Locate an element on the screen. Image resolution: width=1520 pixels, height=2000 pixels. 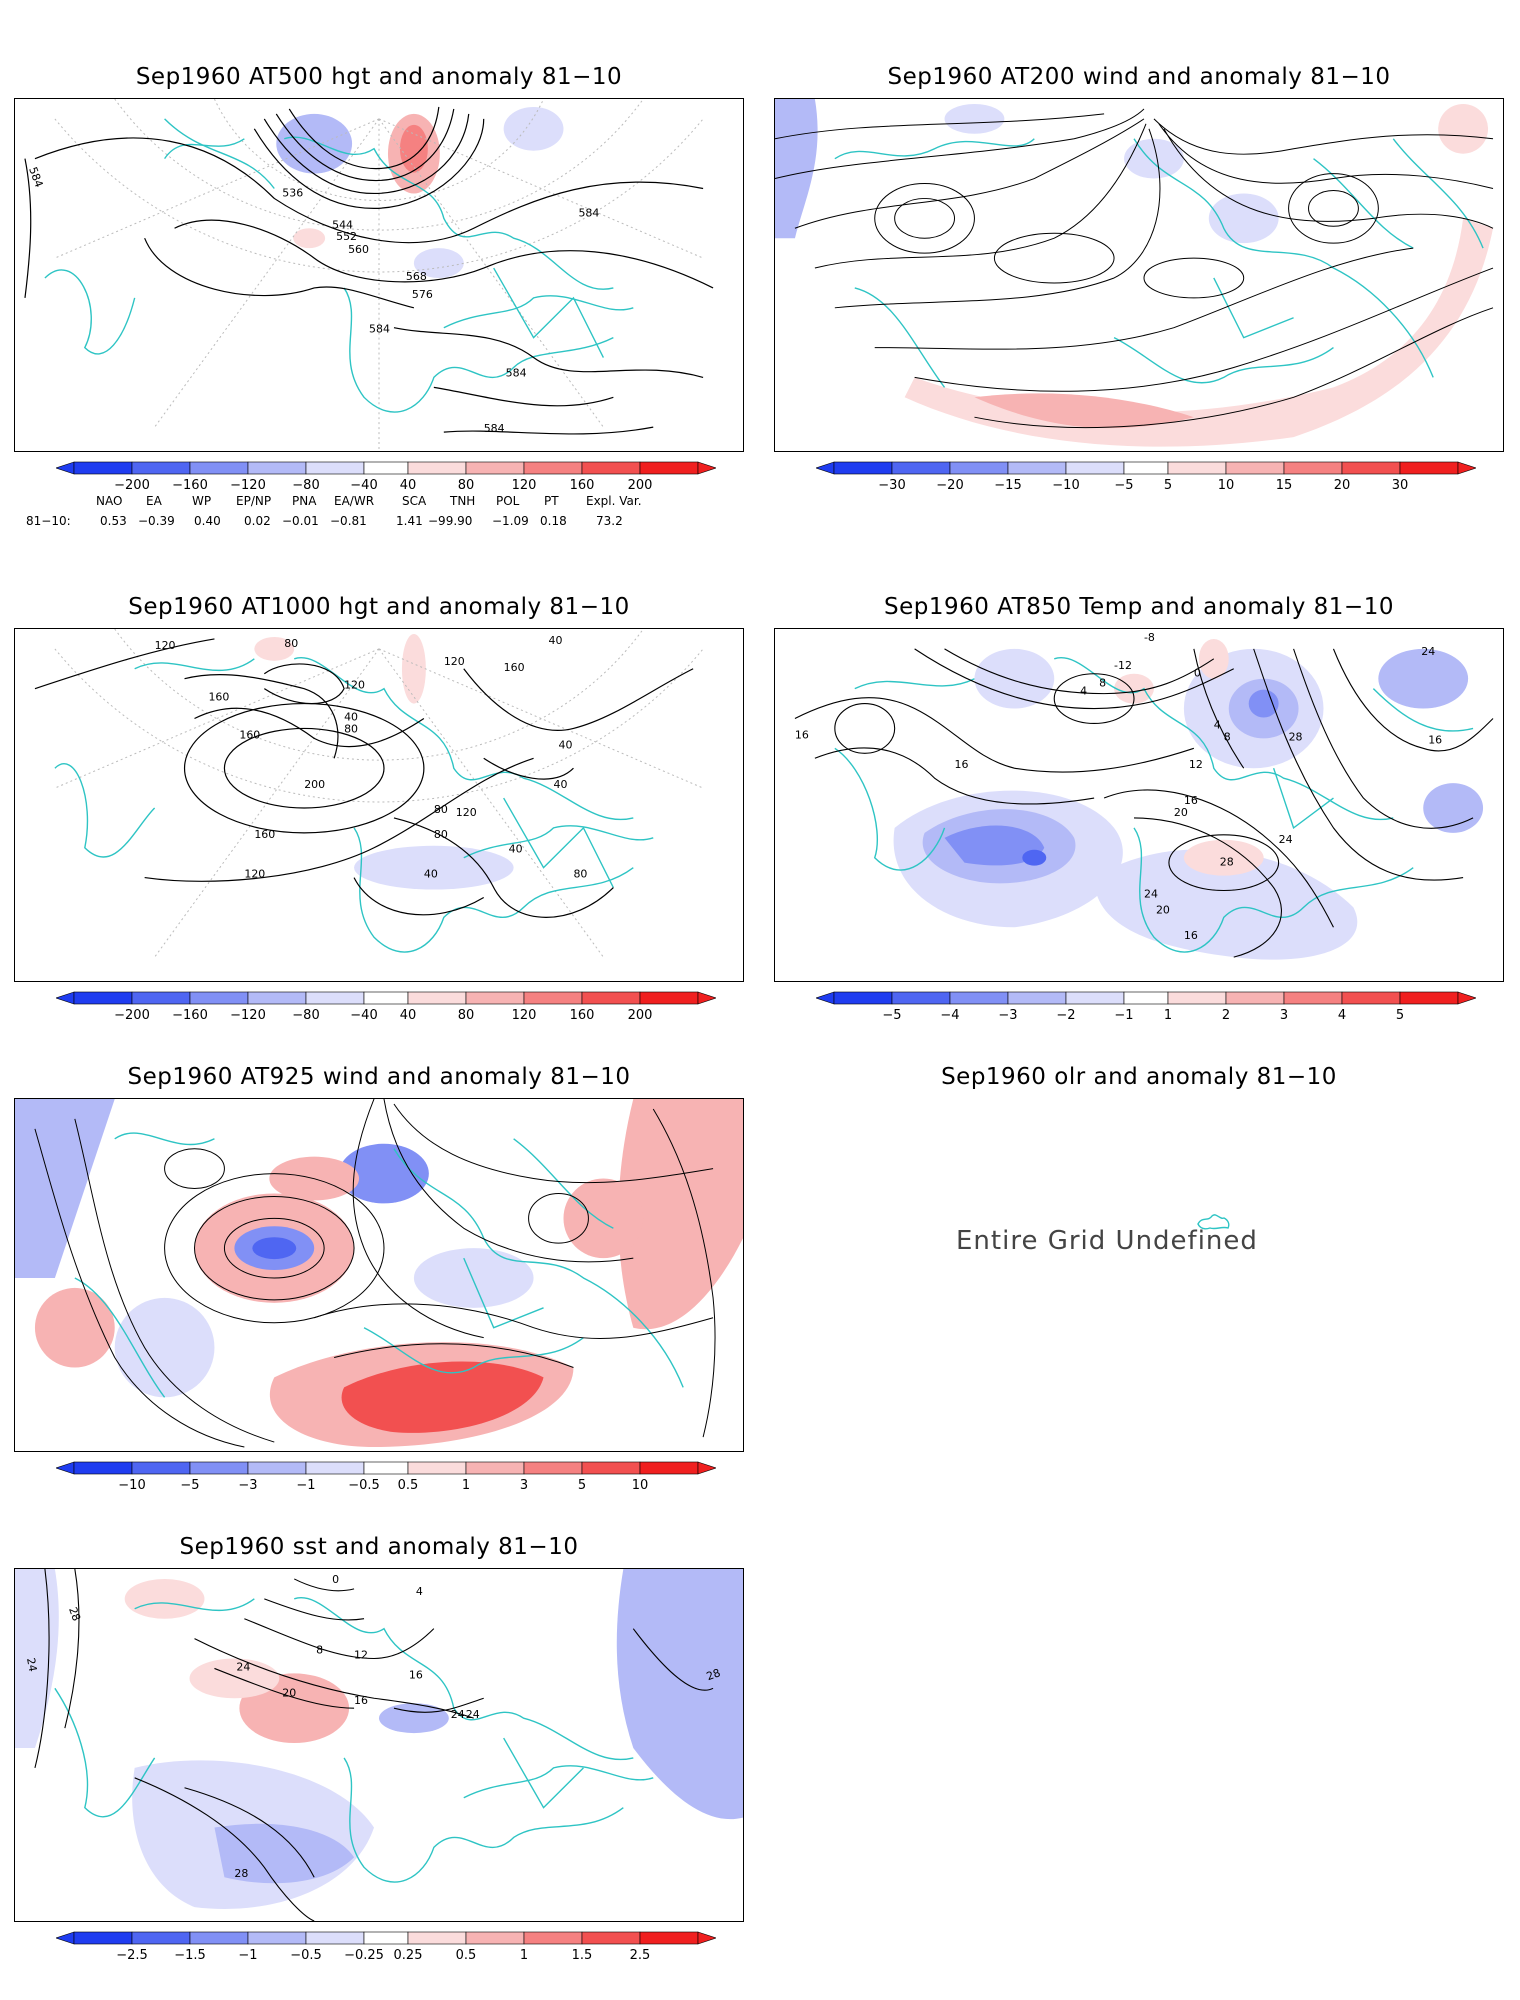
streamlines is located at coordinates (1134, 268).